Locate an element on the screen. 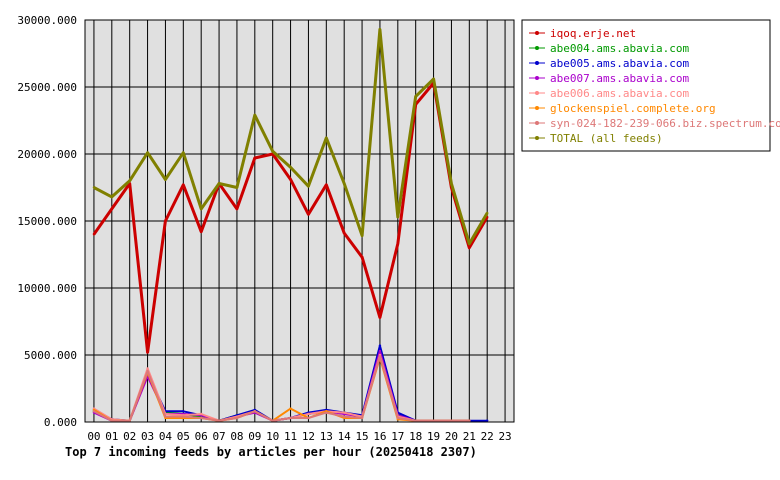 This screenshot has width=780, height=480. legend-label: abe005.ams.abavia.com is located at coordinates (619, 63).